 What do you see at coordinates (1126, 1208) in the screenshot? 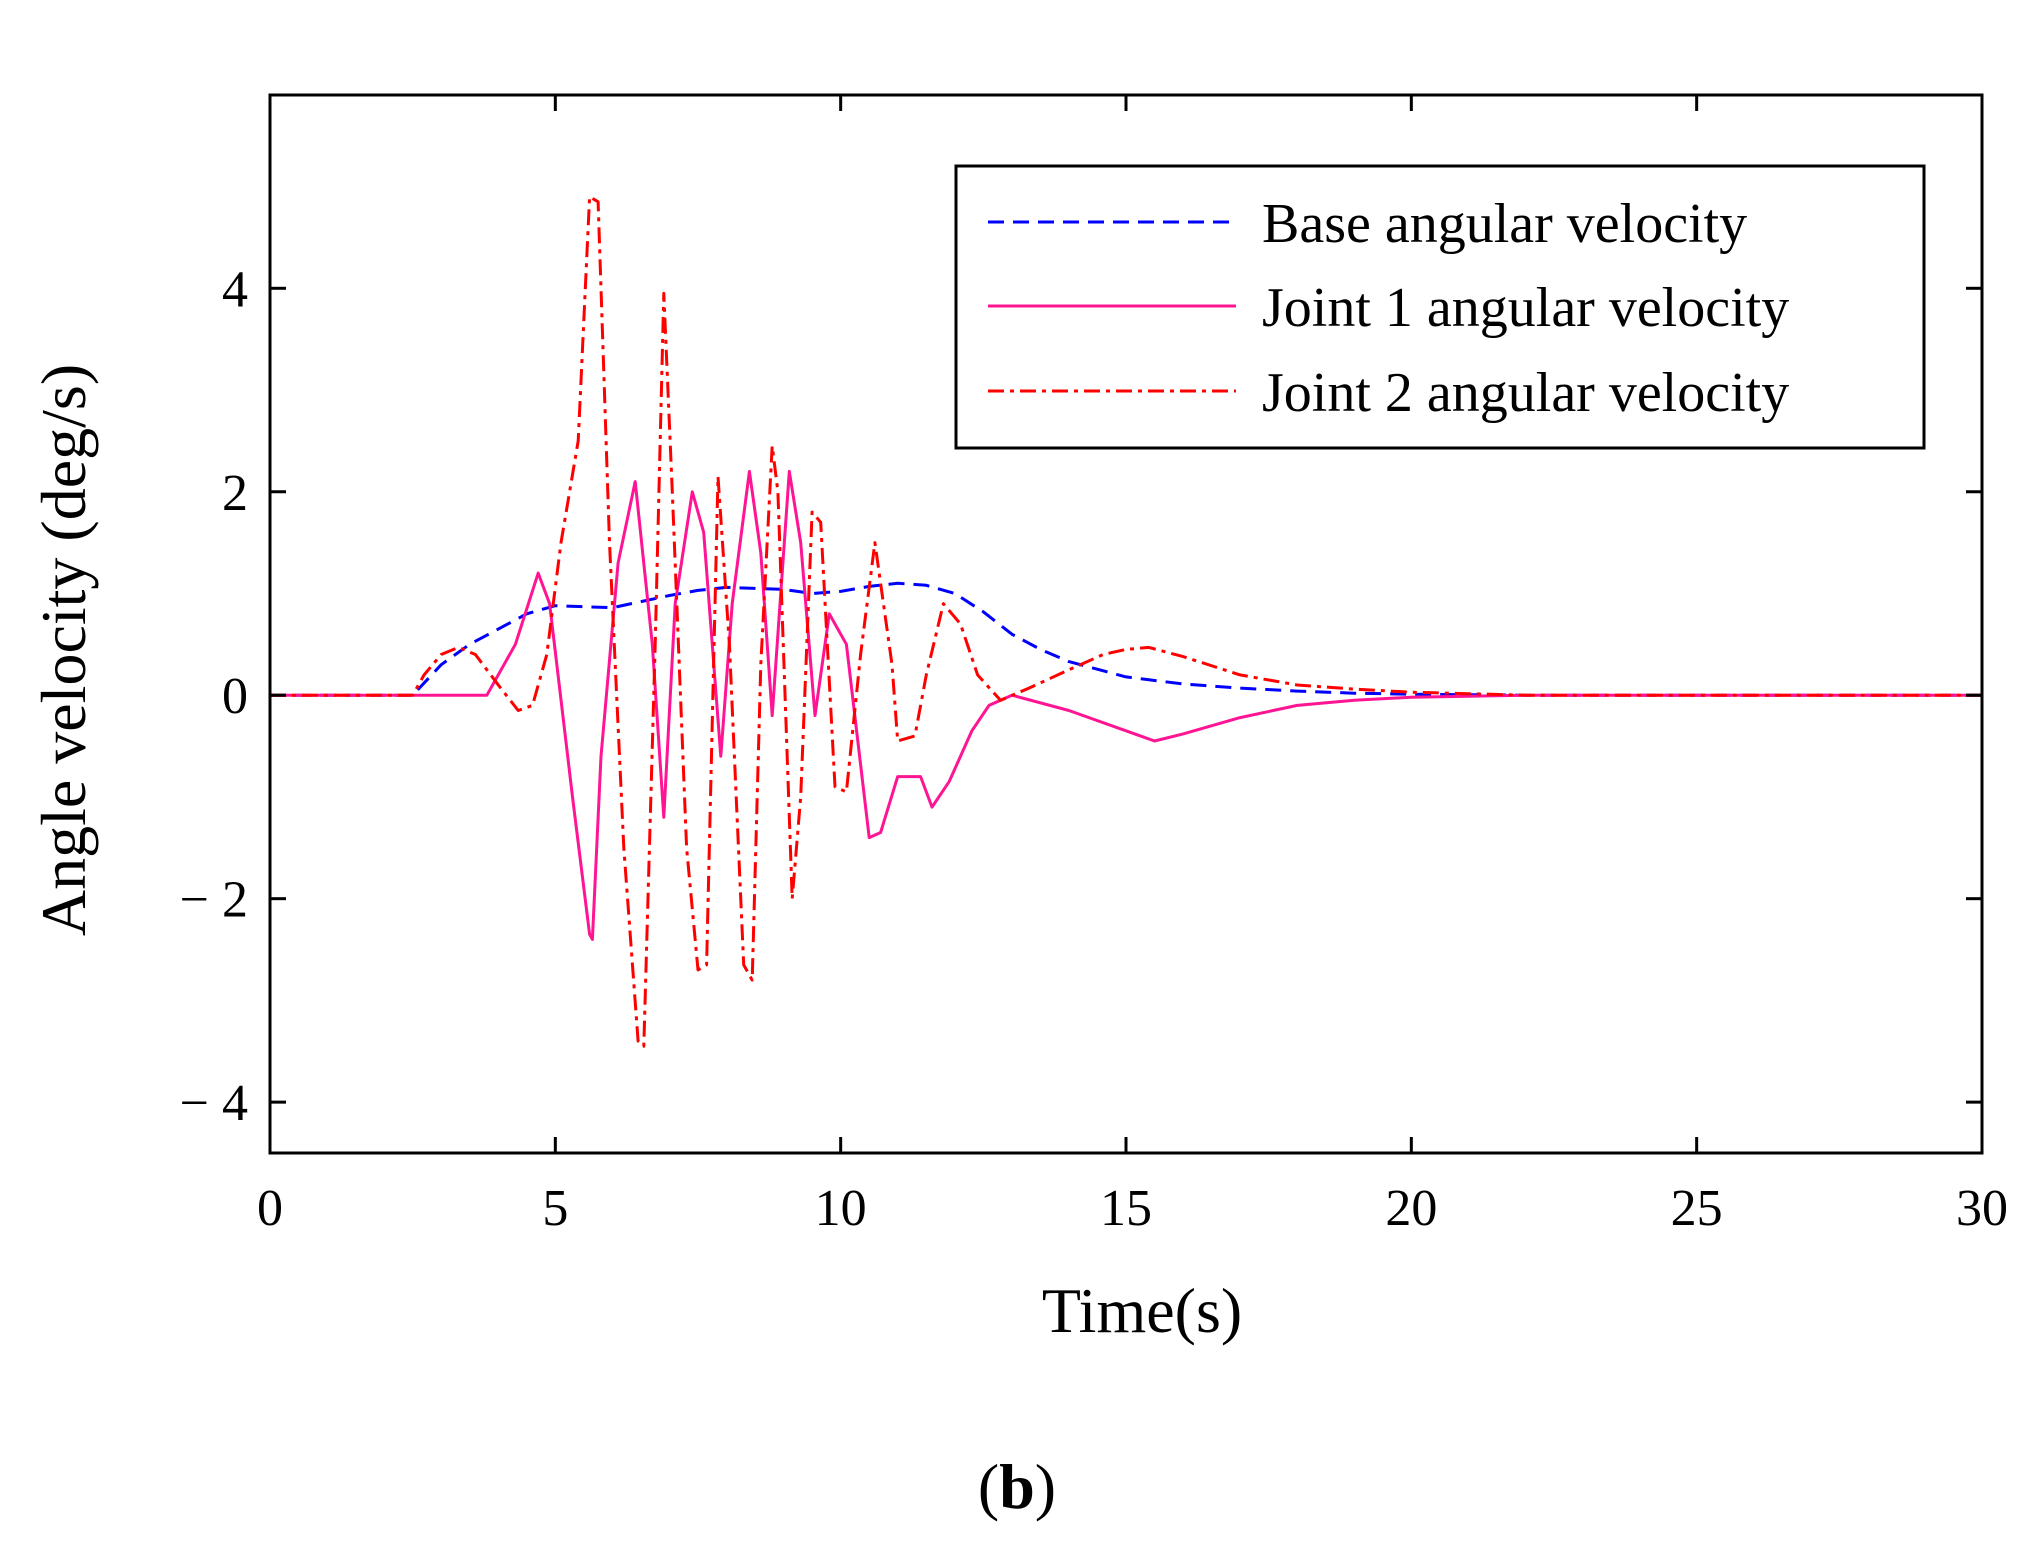
I see `x-tick-label: 15` at bounding box center [1126, 1208].